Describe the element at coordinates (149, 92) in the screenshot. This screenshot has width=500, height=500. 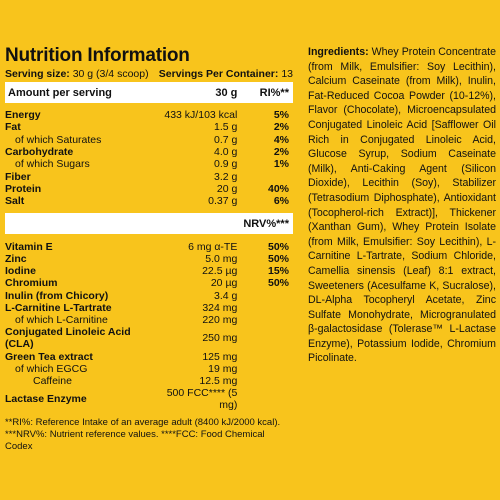
I see `table-header-row: Amount per serving 30 g RI%**` at that location.